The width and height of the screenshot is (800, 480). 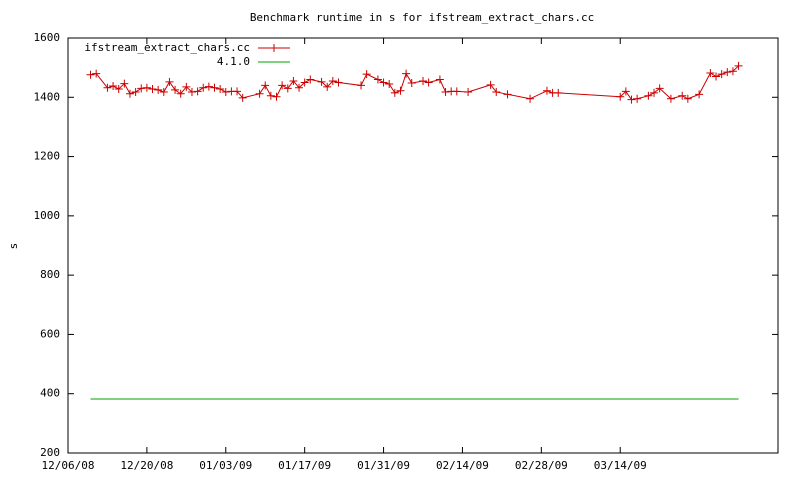 I want to click on y-axis-label: s, so click(x=13, y=246).